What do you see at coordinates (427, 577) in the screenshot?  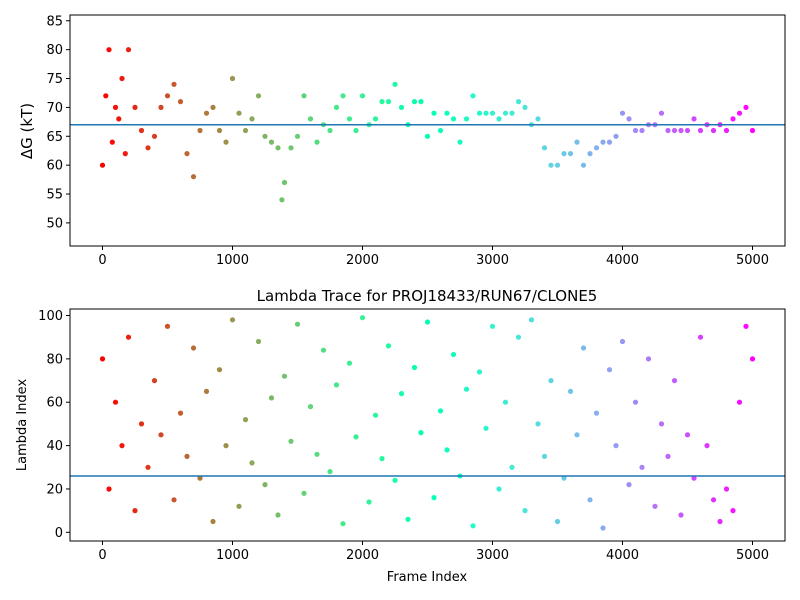 I see `lambda-xlabel: Frame Index` at bounding box center [427, 577].